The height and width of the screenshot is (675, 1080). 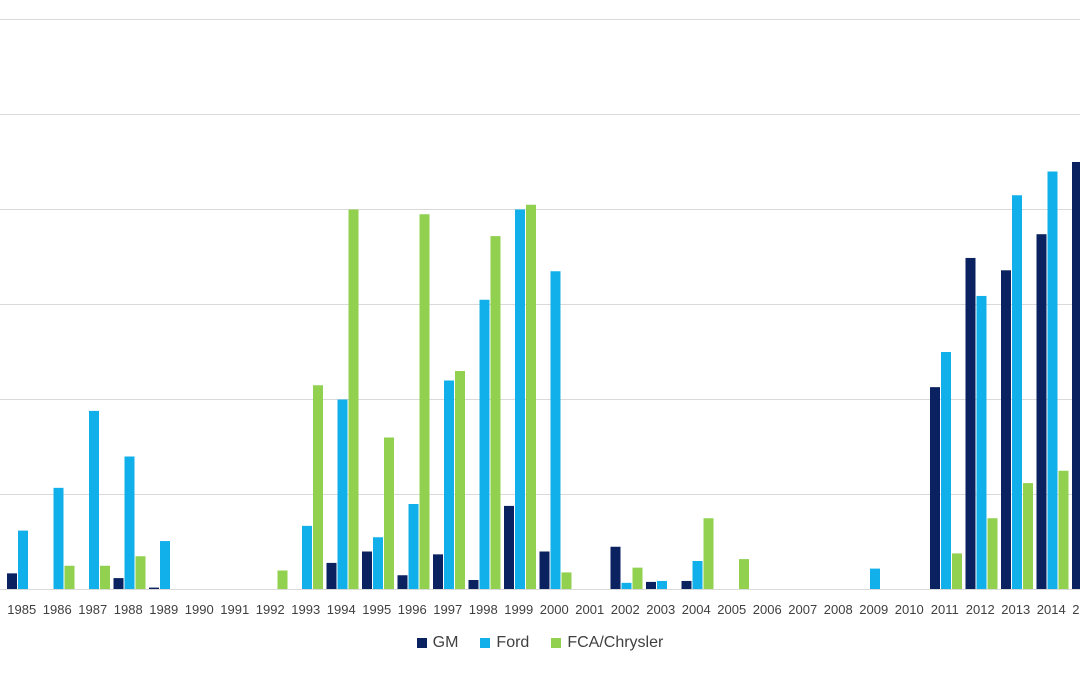 What do you see at coordinates (94, 500) in the screenshot?
I see `bar-ford-1987` at bounding box center [94, 500].